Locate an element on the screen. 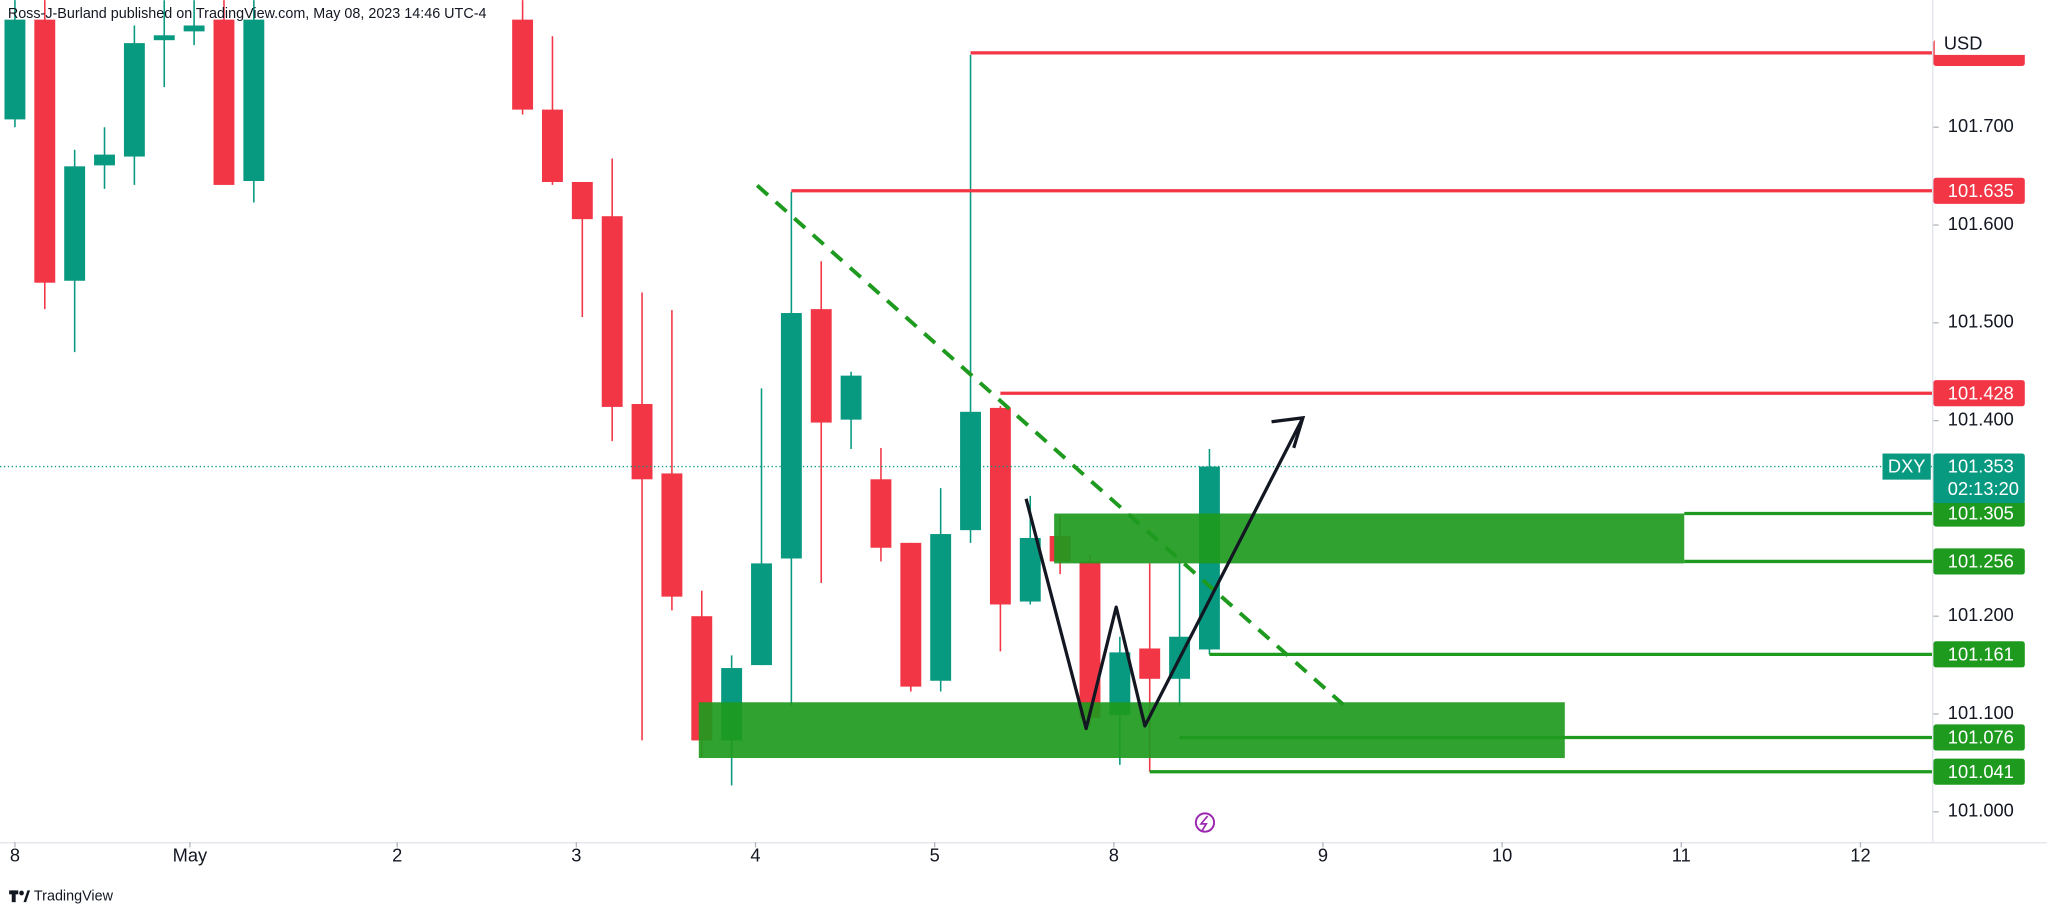 This screenshot has height=914, width=2047. y-tick-label: 101.000 is located at coordinates (1981, 810).